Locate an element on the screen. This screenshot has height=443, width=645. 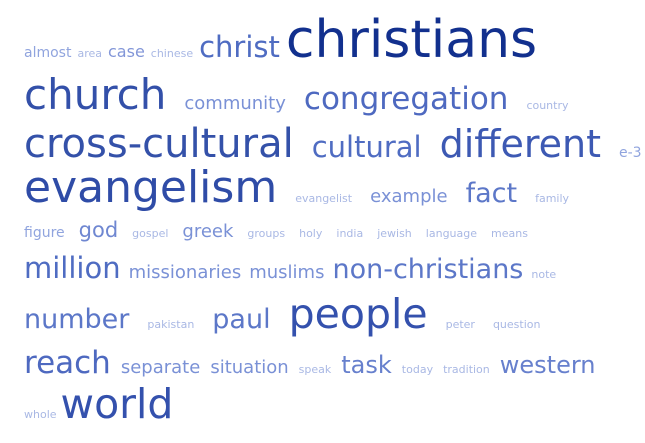
word-christians: christians is located at coordinates (411, 40).